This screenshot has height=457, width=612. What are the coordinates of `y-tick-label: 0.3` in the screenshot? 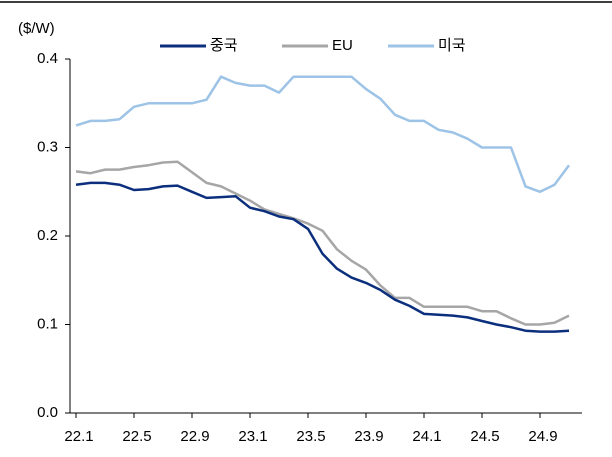 It's located at (47, 146).